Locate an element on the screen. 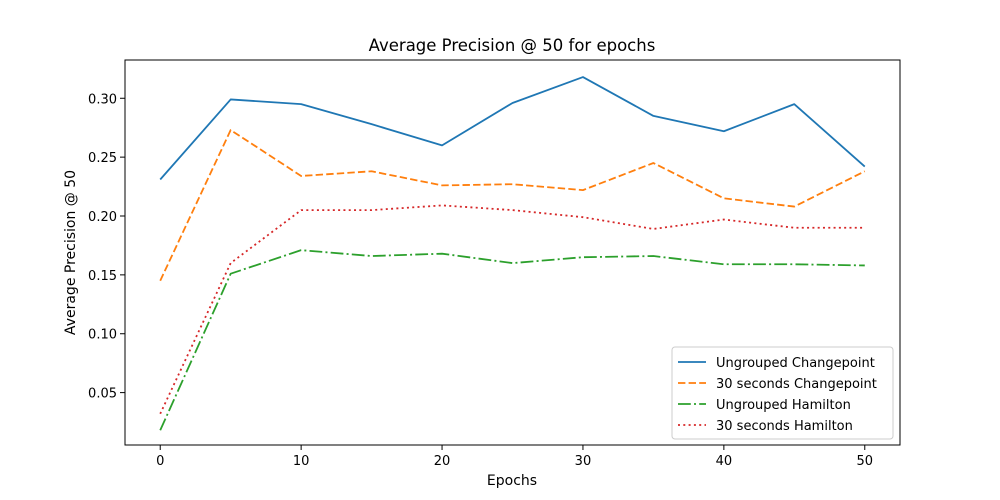 The height and width of the screenshot is (500, 1000). y-tick-label: 0.10 is located at coordinates (102, 335).